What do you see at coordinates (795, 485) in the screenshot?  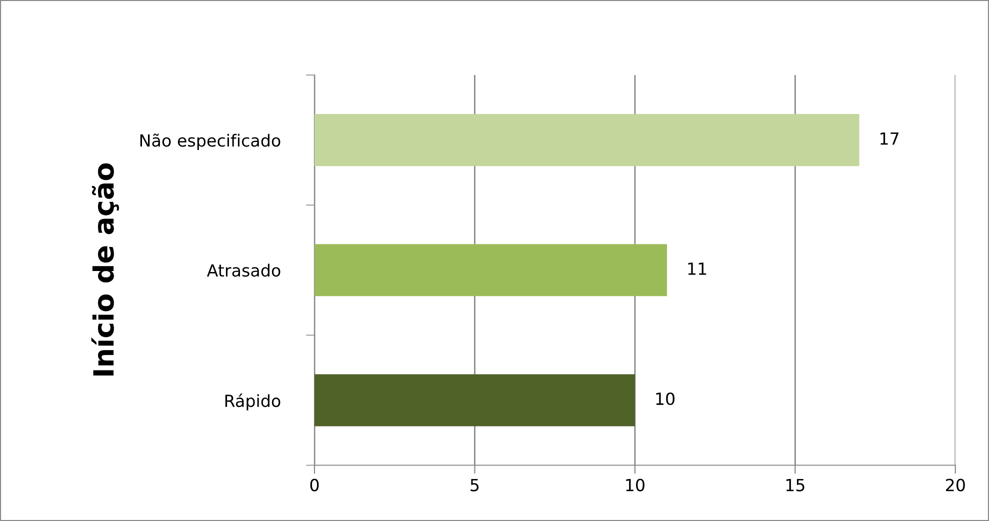 I see `x-tick-label: 15` at bounding box center [795, 485].